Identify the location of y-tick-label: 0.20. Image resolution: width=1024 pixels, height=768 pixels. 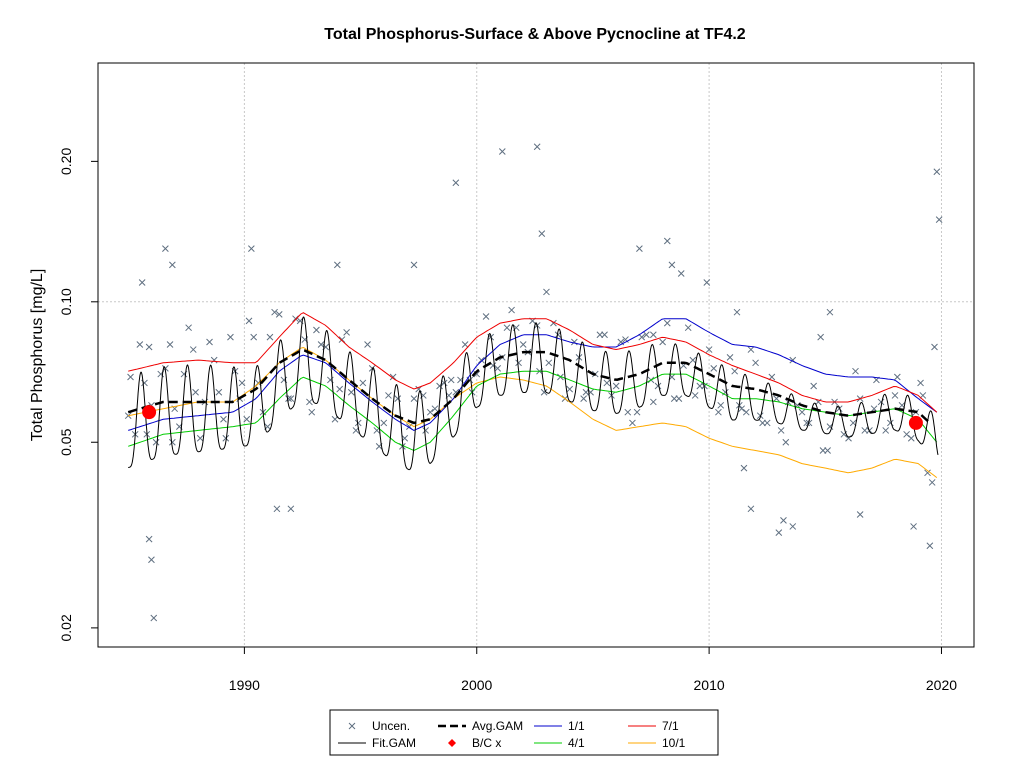
(66, 161).